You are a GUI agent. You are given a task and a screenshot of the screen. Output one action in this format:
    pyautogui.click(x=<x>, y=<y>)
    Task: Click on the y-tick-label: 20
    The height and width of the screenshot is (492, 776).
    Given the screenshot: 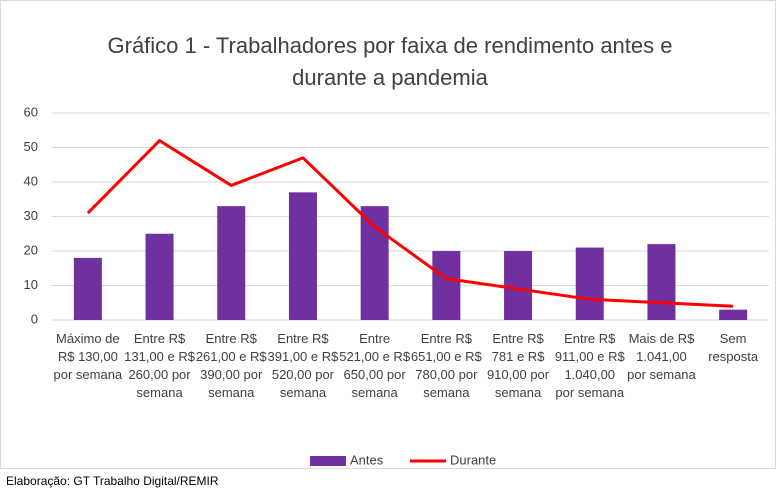 What is the action you would take?
    pyautogui.click(x=31, y=249)
    